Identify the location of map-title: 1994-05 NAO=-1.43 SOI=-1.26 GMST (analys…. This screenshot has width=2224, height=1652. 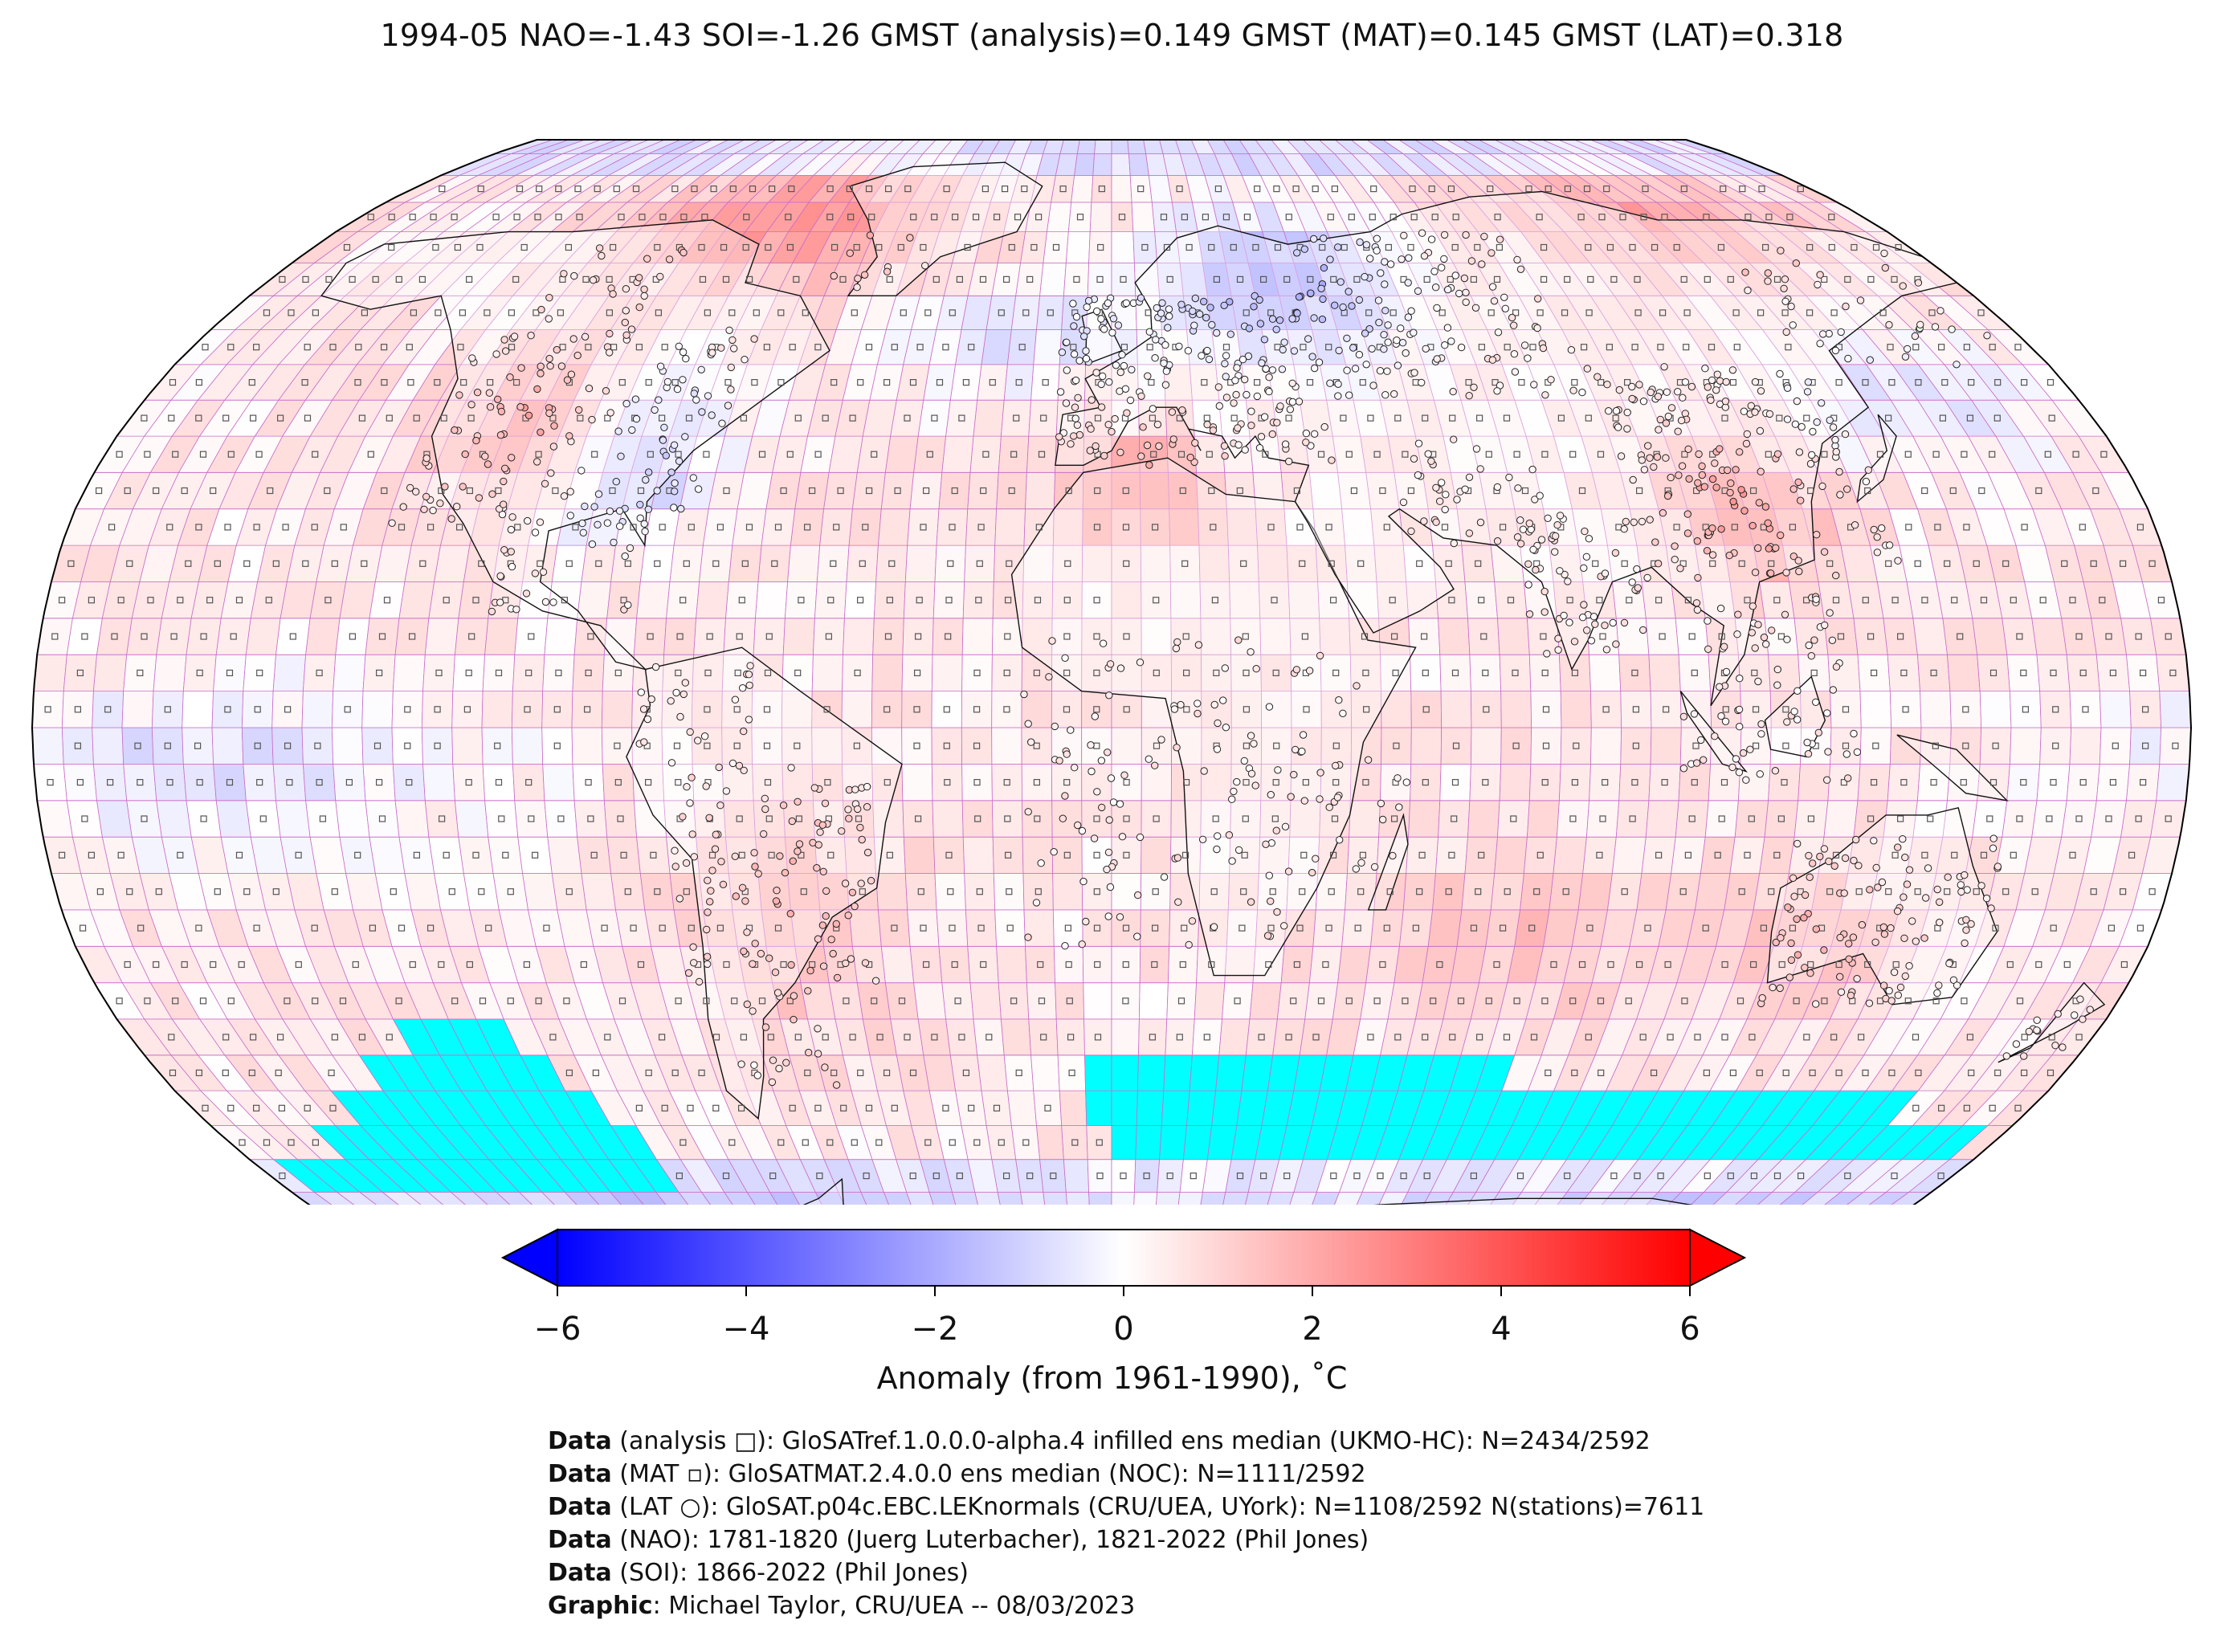
(1112, 35).